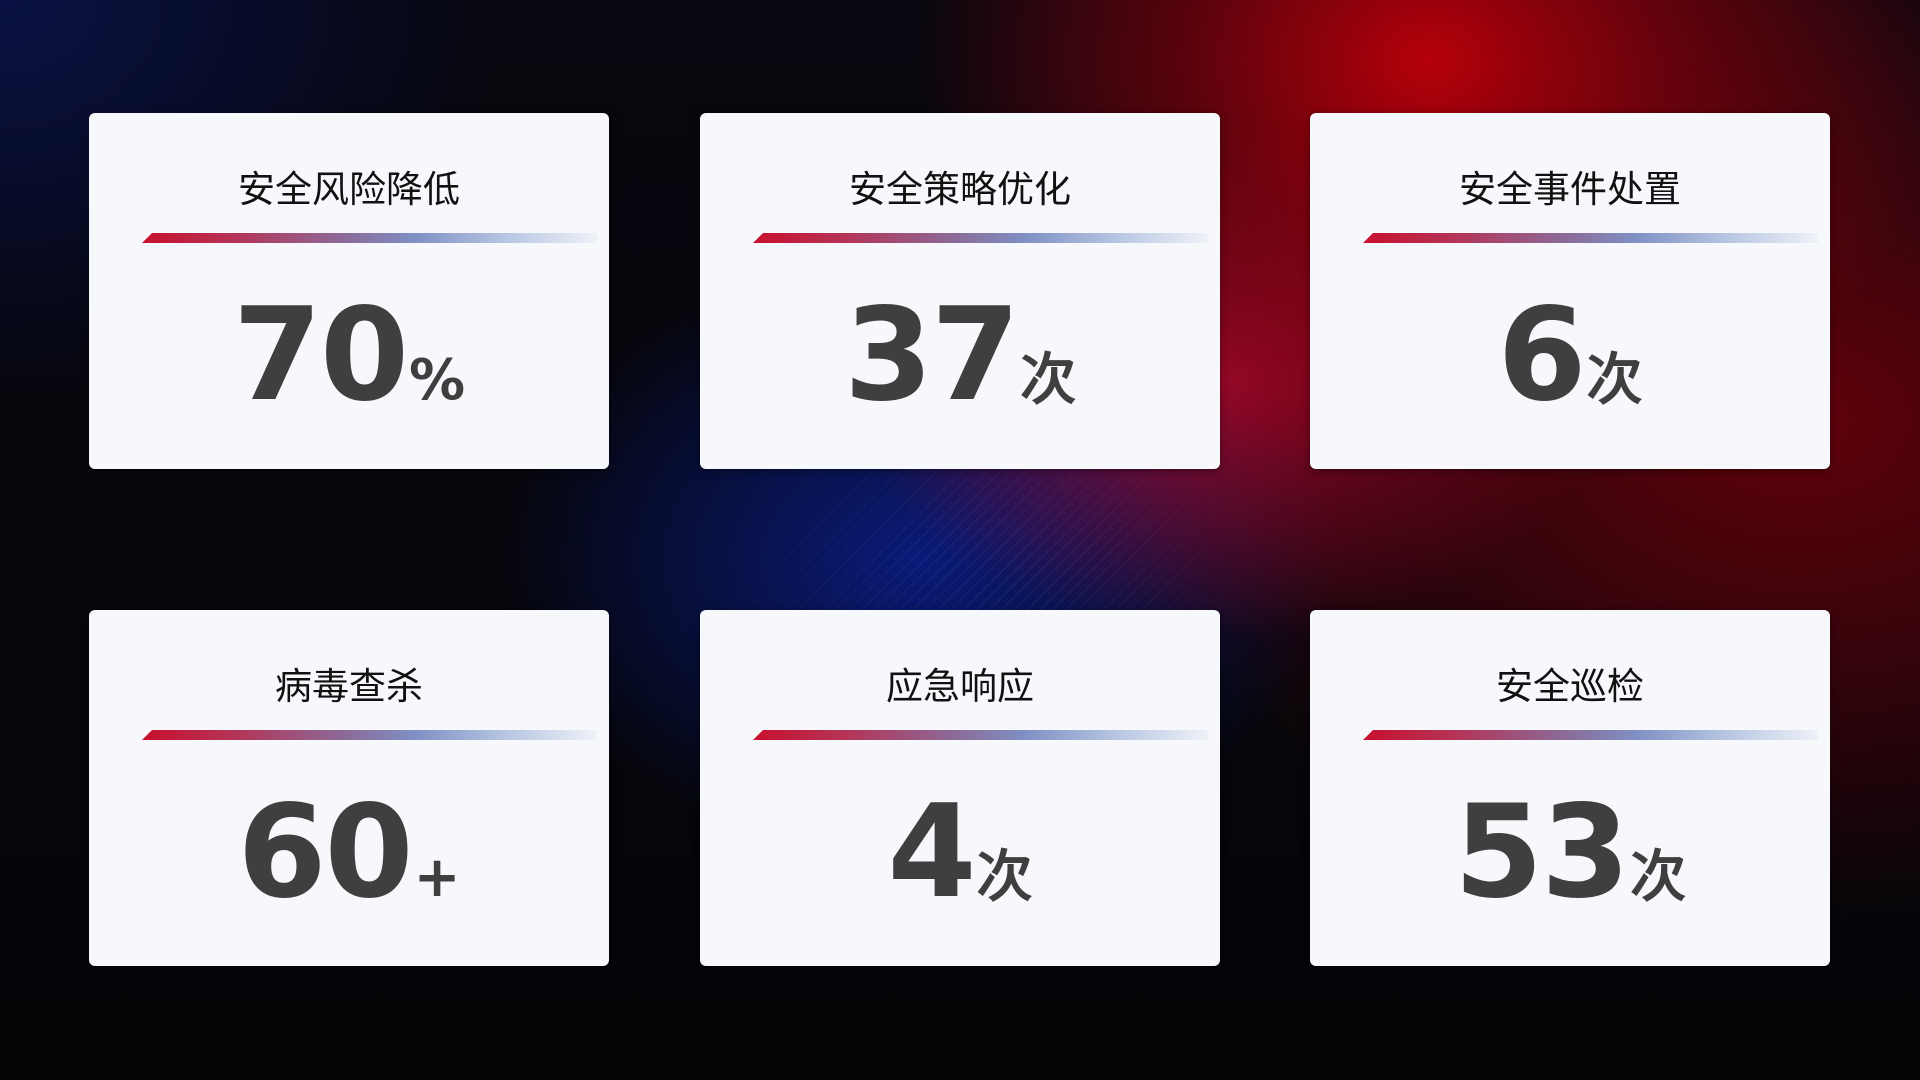  Describe the element at coordinates (320, 355) in the screenshot. I see `value-number: 70` at that location.